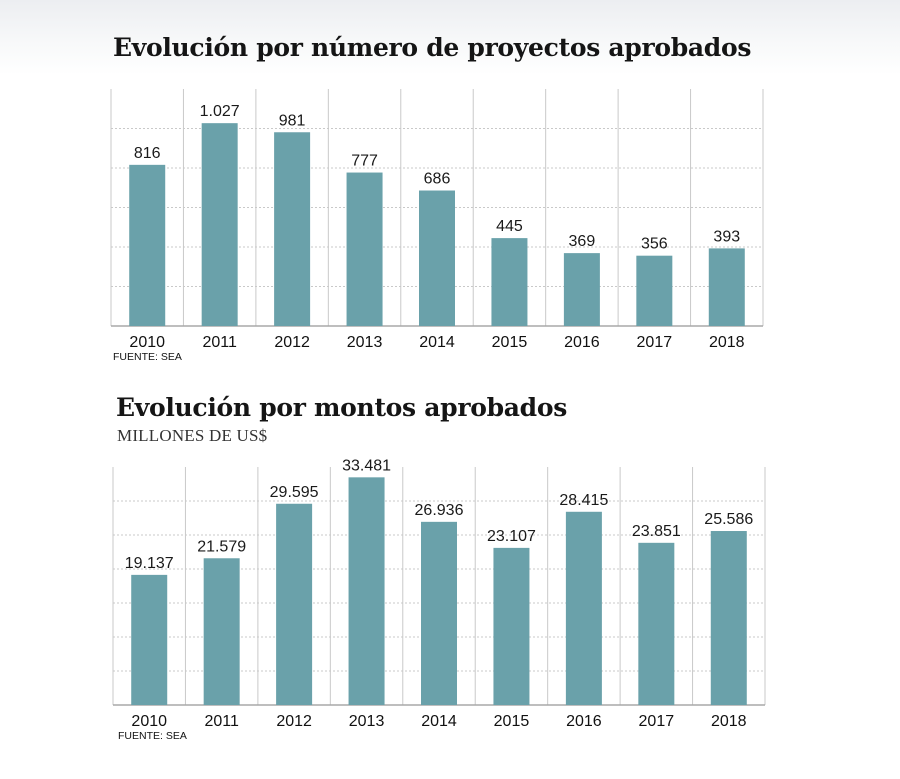 This screenshot has width=900, height=779. What do you see at coordinates (152, 736) in the screenshot?
I see `chart-2-source: FUENTE: SEA` at bounding box center [152, 736].